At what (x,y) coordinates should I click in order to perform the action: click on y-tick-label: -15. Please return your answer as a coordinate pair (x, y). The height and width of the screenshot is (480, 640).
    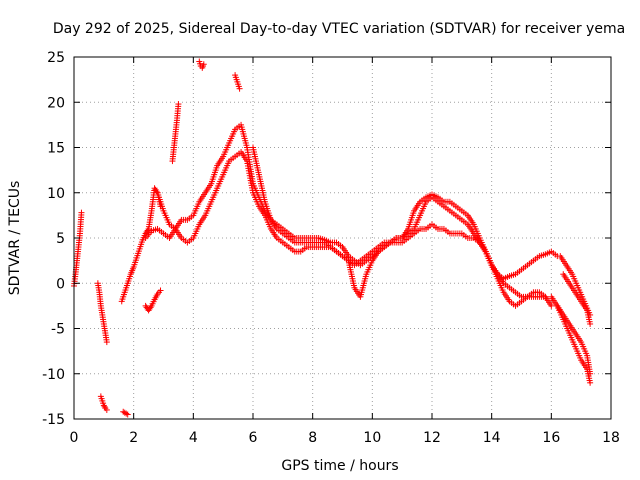
    Looking at the image, I should click on (53, 420).